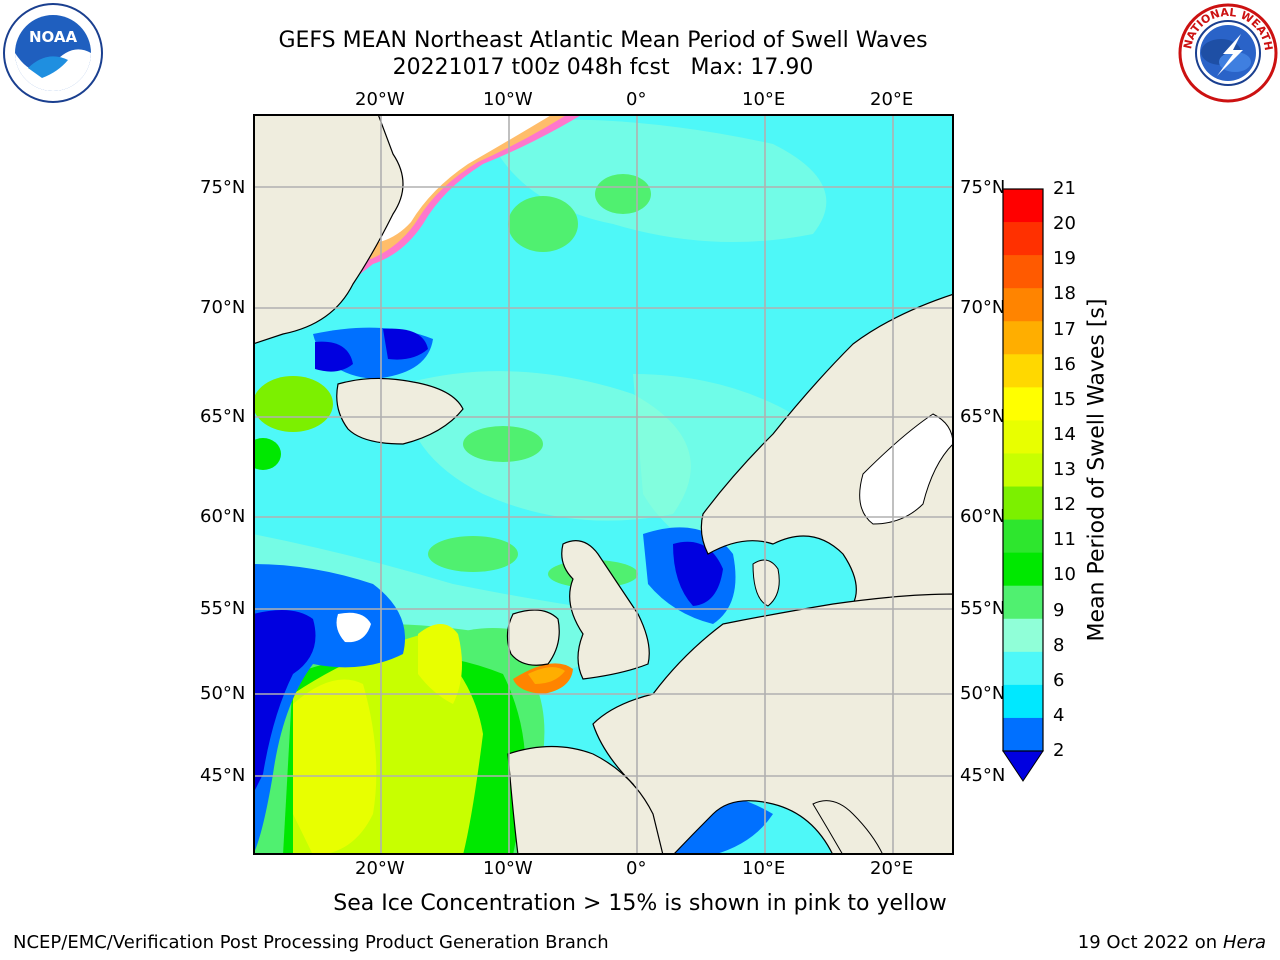 This screenshot has width=1280, height=960. What do you see at coordinates (1064, 364) in the screenshot?
I see `colorbar-tick-5: 16` at bounding box center [1064, 364].